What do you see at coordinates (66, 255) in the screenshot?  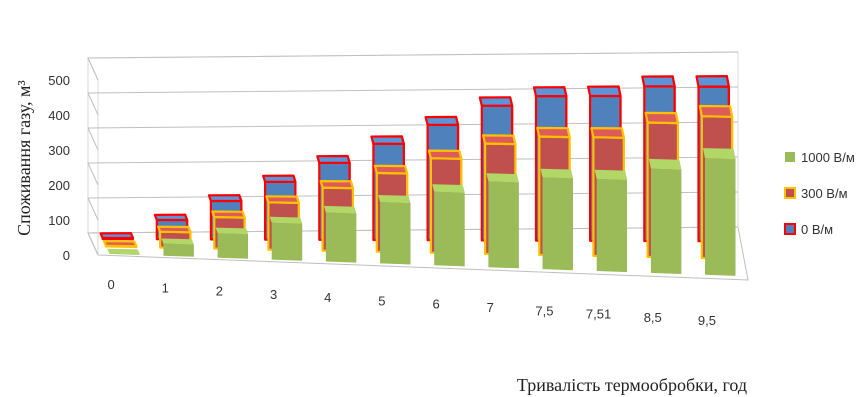 I see `y-tick-label: 0` at bounding box center [66, 255].